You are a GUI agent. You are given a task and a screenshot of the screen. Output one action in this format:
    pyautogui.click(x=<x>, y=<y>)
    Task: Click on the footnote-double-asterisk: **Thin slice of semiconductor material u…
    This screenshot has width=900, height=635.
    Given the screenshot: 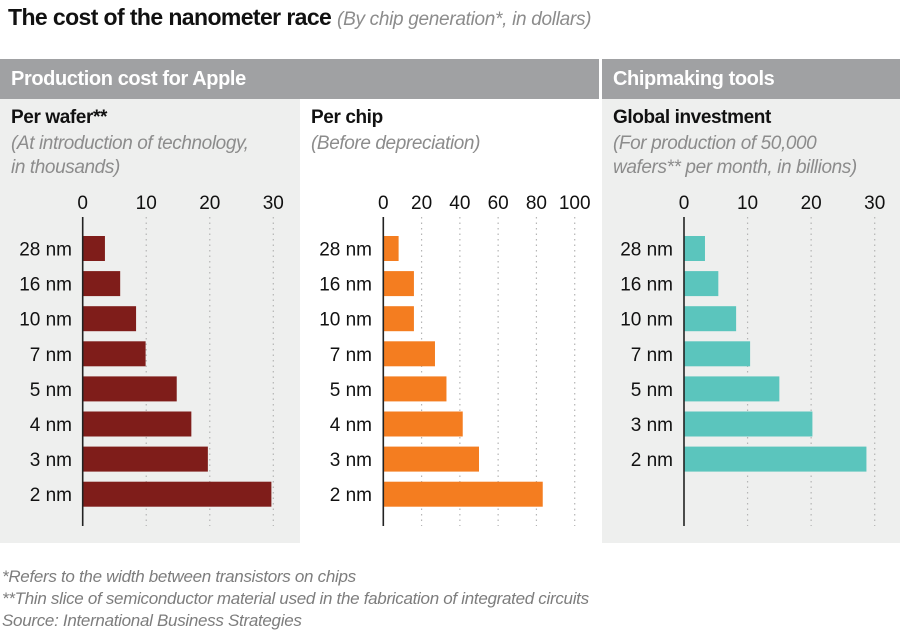 What is the action you would take?
    pyautogui.click(x=295, y=598)
    